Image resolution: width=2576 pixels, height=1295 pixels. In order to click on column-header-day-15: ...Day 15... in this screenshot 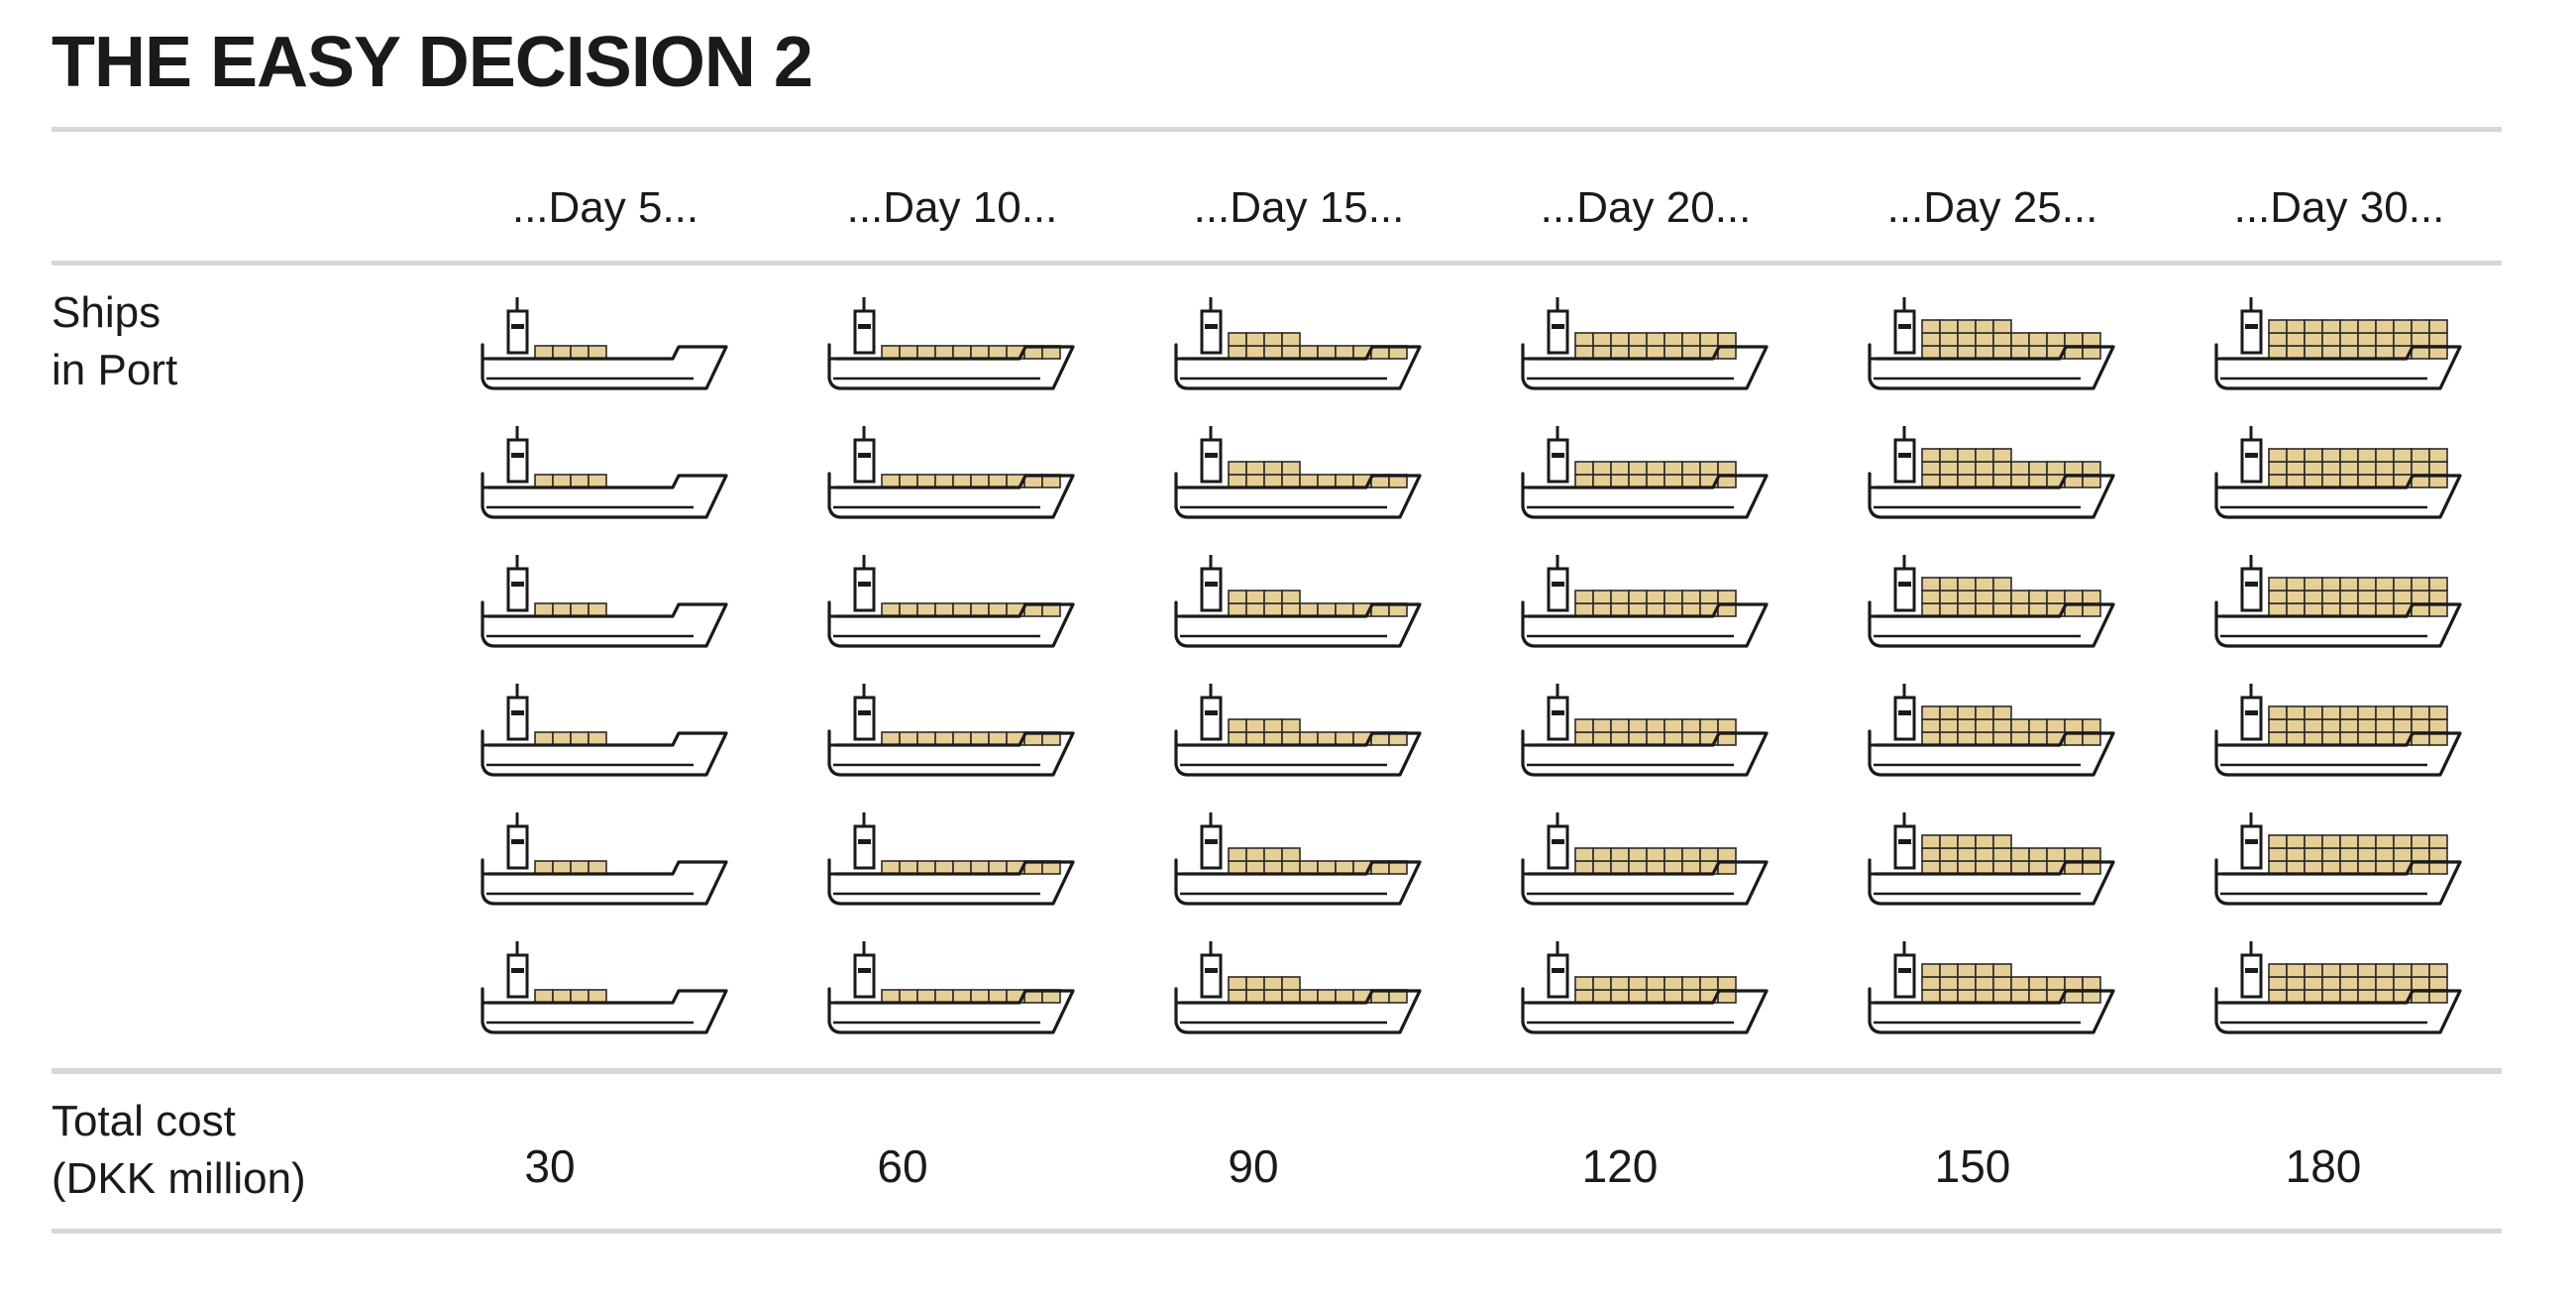, I will do `click(1299, 207)`.